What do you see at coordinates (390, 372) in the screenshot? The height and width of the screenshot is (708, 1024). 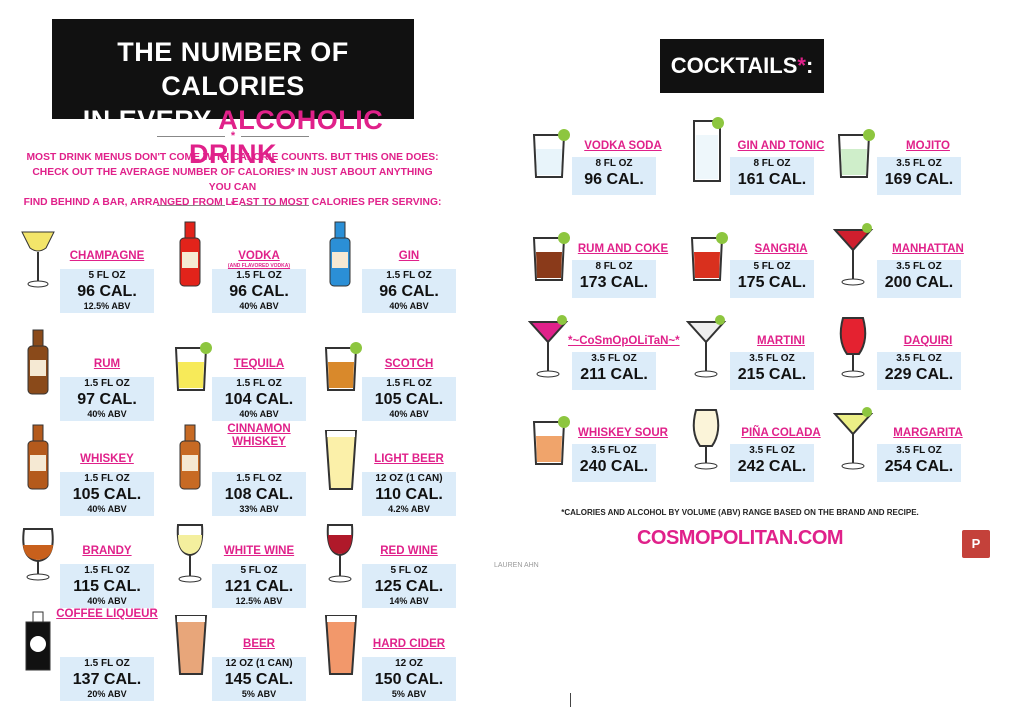 I see `drink-card: SCOTCH 1.5 FL OZ 105 CAL. 40% ABV` at bounding box center [390, 372].